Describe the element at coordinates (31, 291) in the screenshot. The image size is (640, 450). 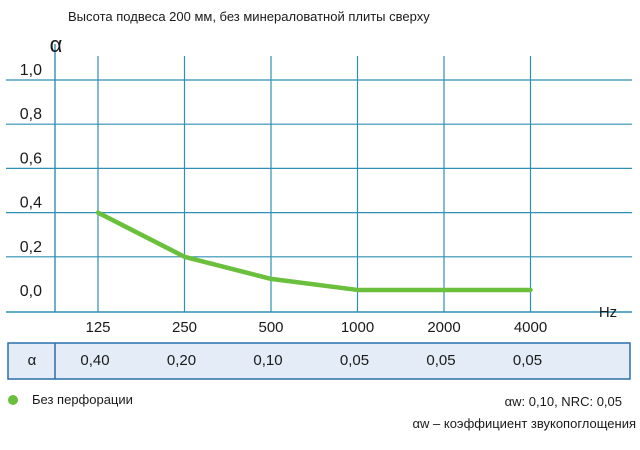
I see `y-tick-label: 0,0` at that location.